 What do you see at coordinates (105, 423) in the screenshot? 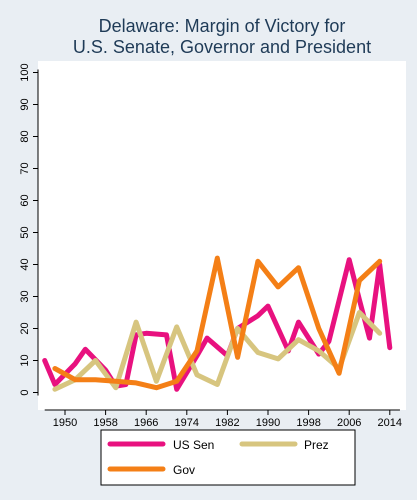
I see `x-tick-label-1958: 1958` at bounding box center [105, 423].